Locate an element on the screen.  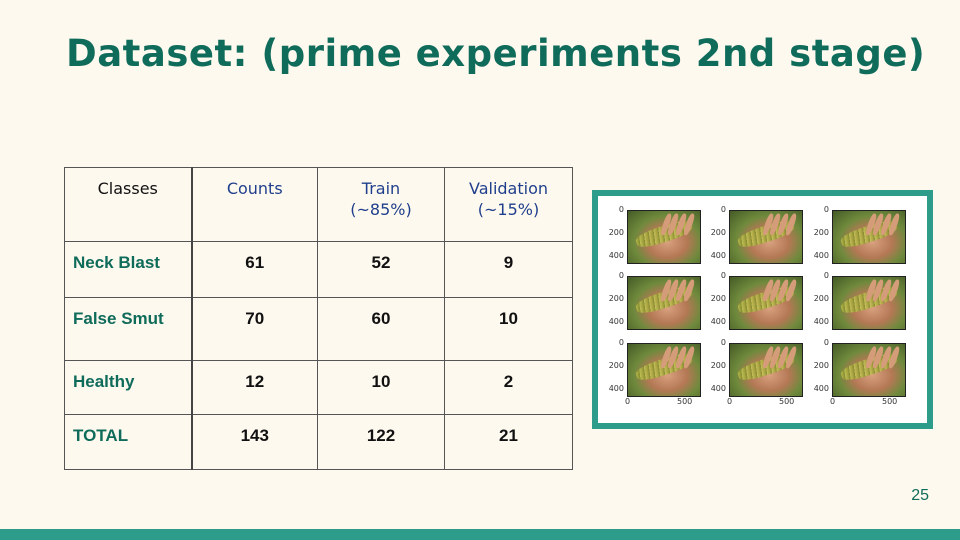
footer-bar is located at coordinates (480, 534).